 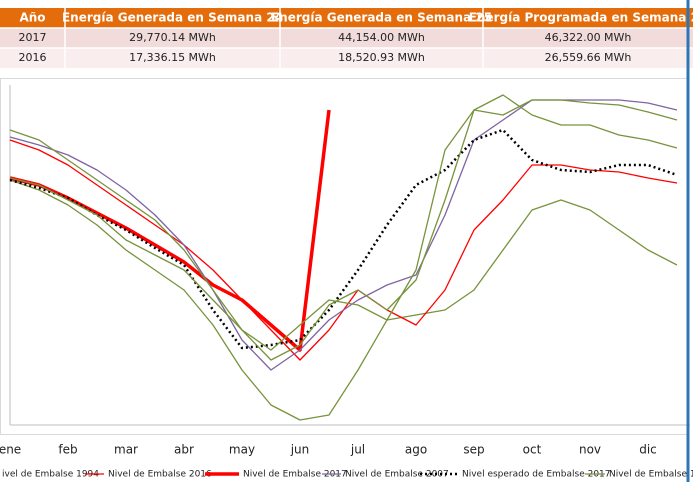 What do you see at coordinates (172, 37) in the screenshot?
I see `table-cell: 29,770.14 MWh` at bounding box center [172, 37].